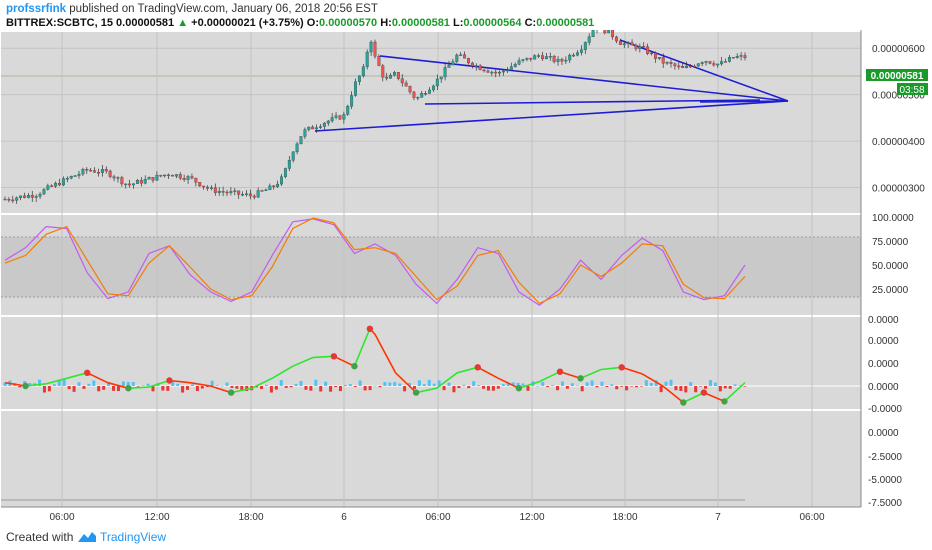  Describe the element at coordinates (247, 23) in the screenshot. I see `change-value: +0.00000021 (+3.75%)` at that location.